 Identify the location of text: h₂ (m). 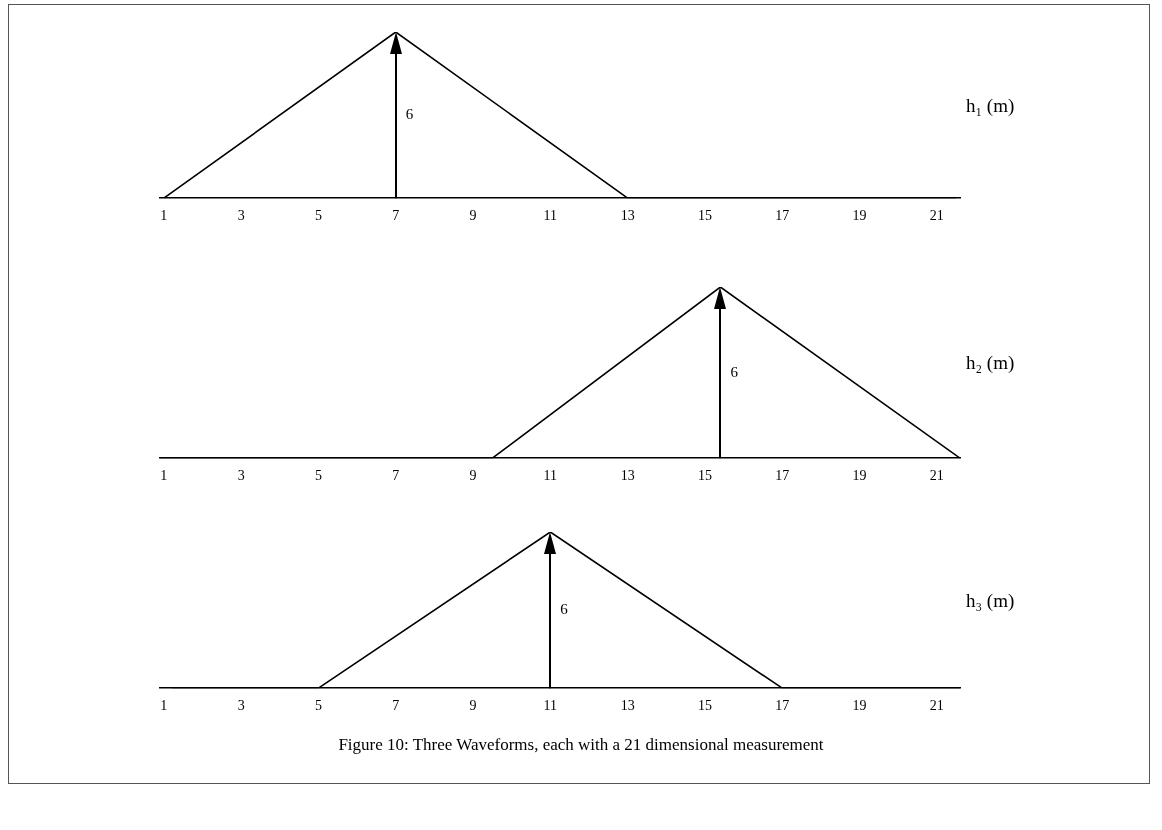
(990, 363).